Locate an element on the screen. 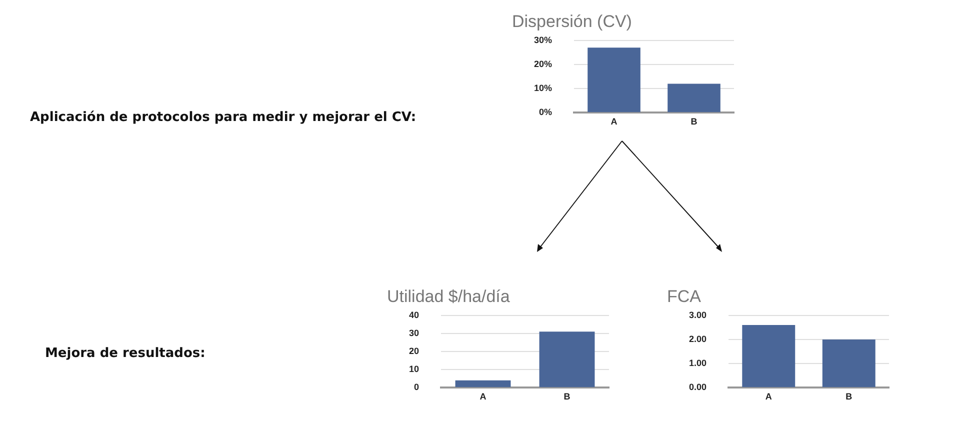 Image resolution: width=960 pixels, height=444 pixels. y-tick-label: 40 is located at coordinates (414, 315).